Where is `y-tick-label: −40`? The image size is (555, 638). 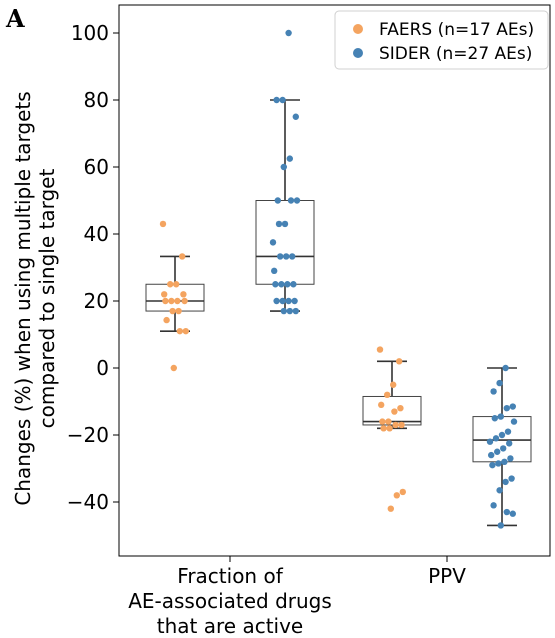 y-tick-label: −40 is located at coordinates (88, 502).